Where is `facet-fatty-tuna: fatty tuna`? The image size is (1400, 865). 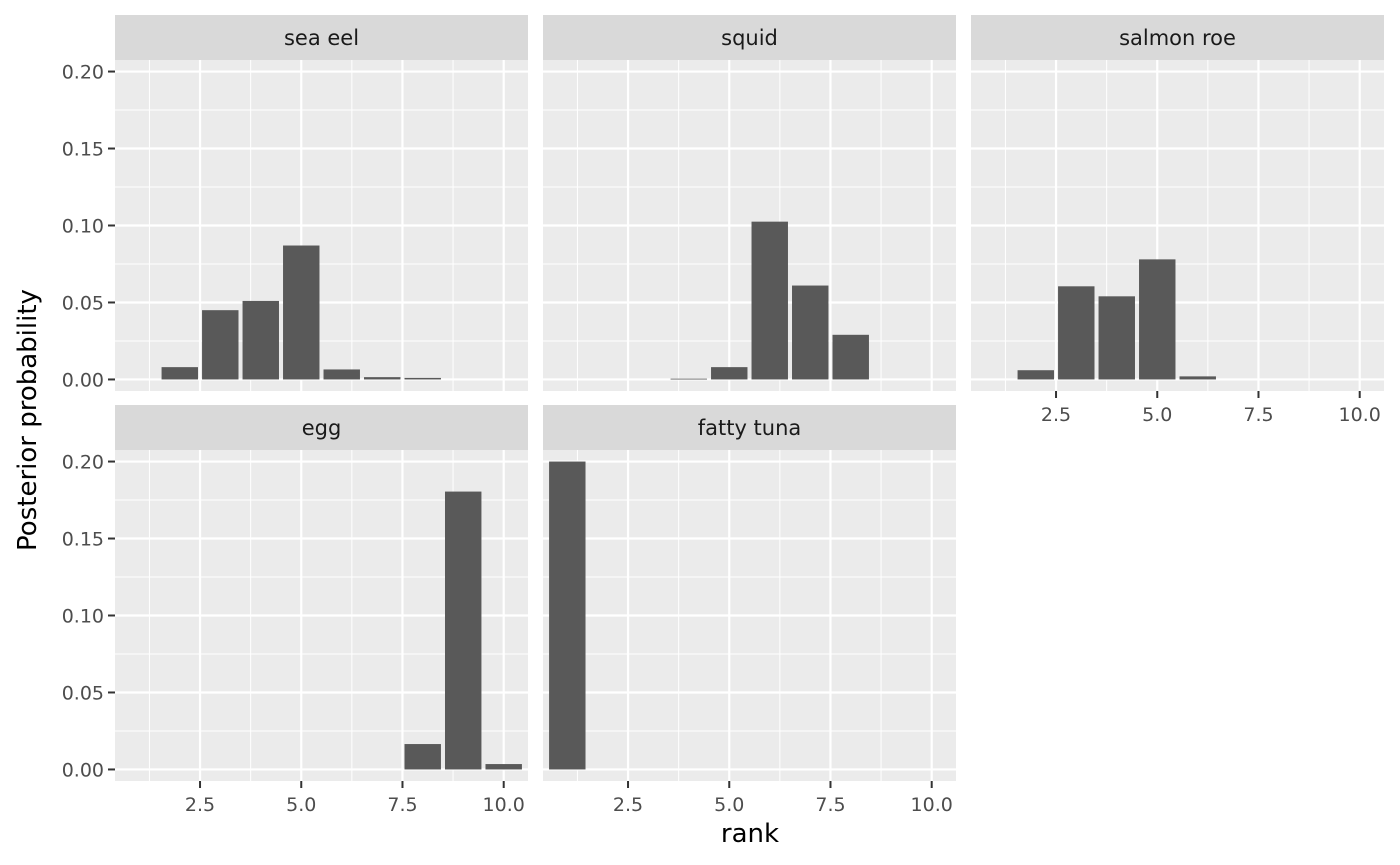 facet-fatty-tuna: fatty tuna is located at coordinates (749, 593).